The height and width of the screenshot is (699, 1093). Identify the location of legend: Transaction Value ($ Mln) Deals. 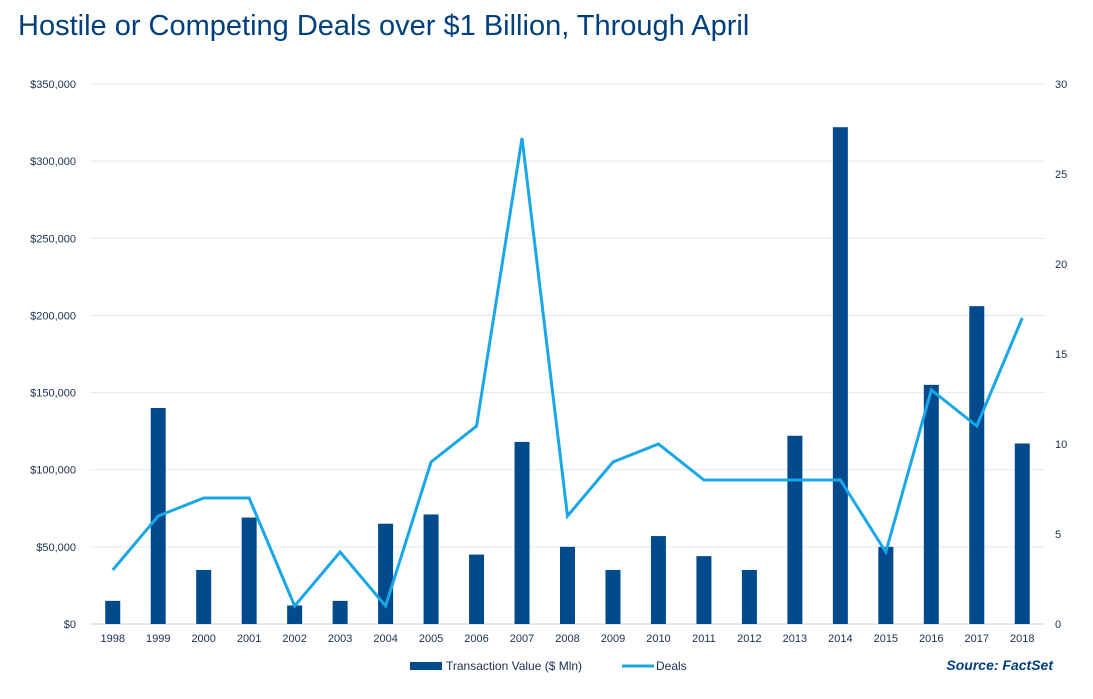
(548, 666).